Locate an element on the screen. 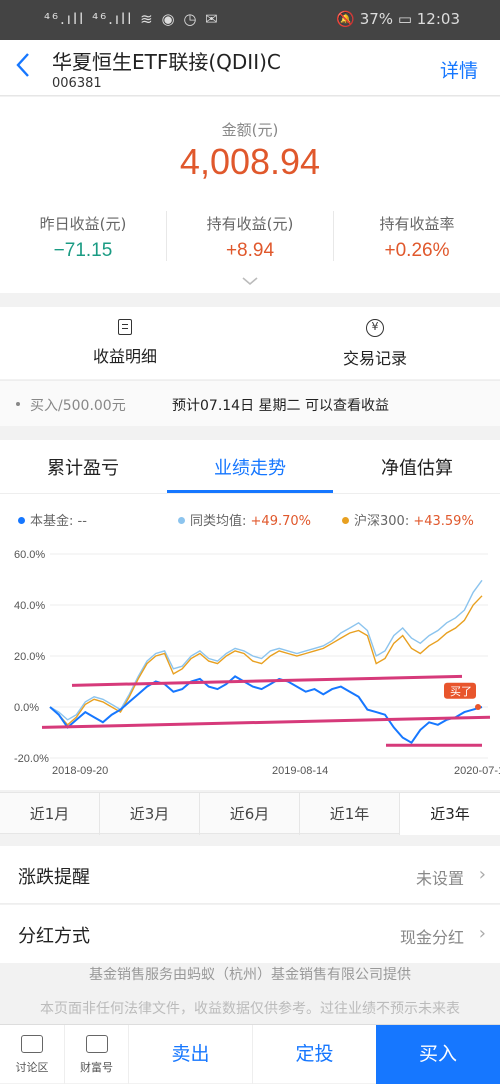 The image size is (500, 1084). tab-indicator is located at coordinates (250, 491).